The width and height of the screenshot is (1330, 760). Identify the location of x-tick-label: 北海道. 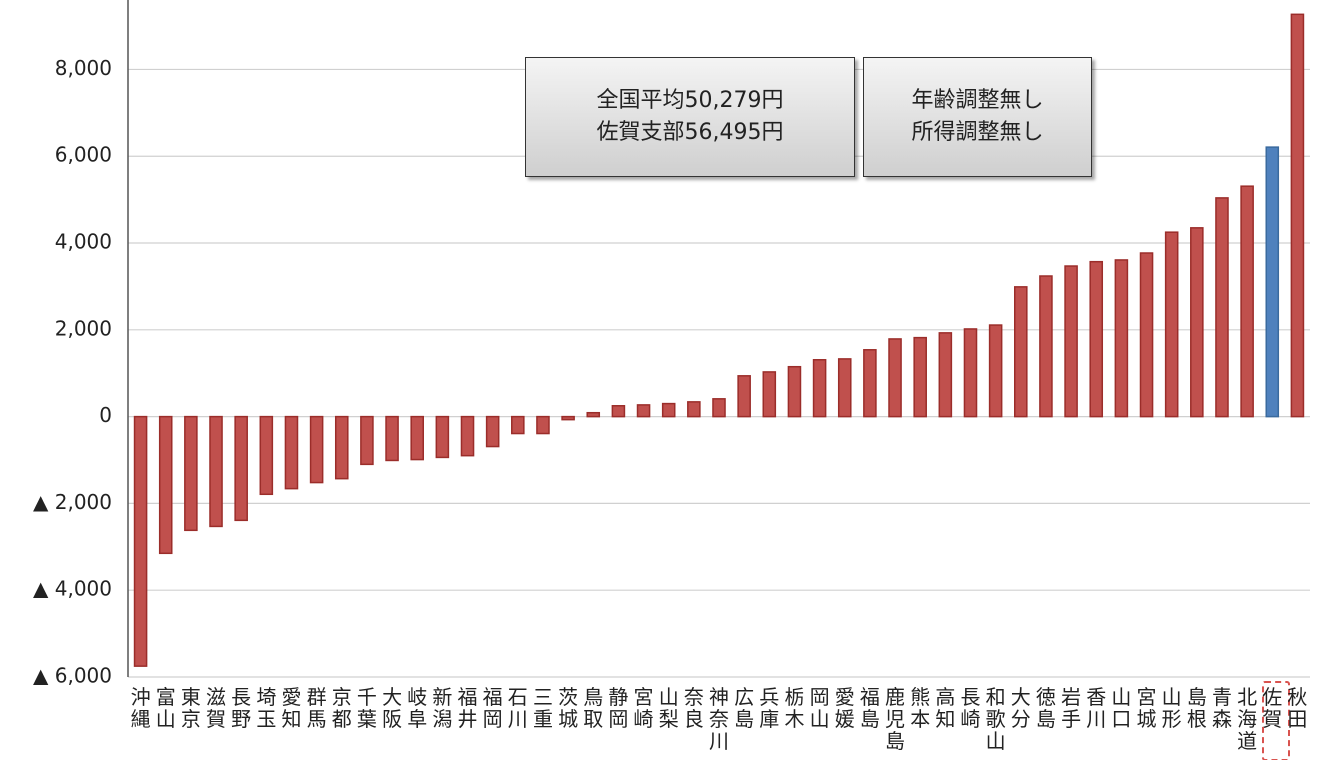
(1247, 719).